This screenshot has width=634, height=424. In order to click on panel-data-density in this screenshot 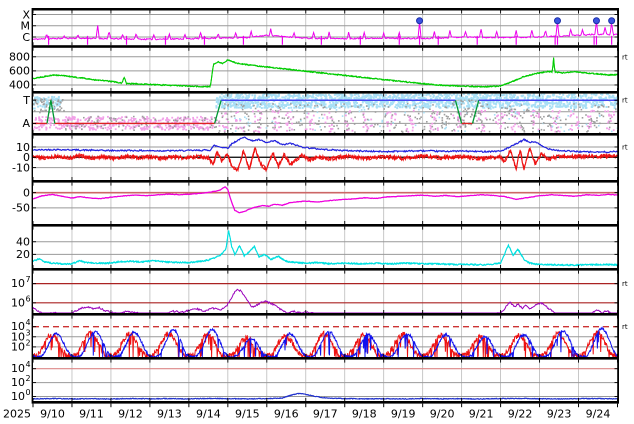, I will do `click(325, 247)`.